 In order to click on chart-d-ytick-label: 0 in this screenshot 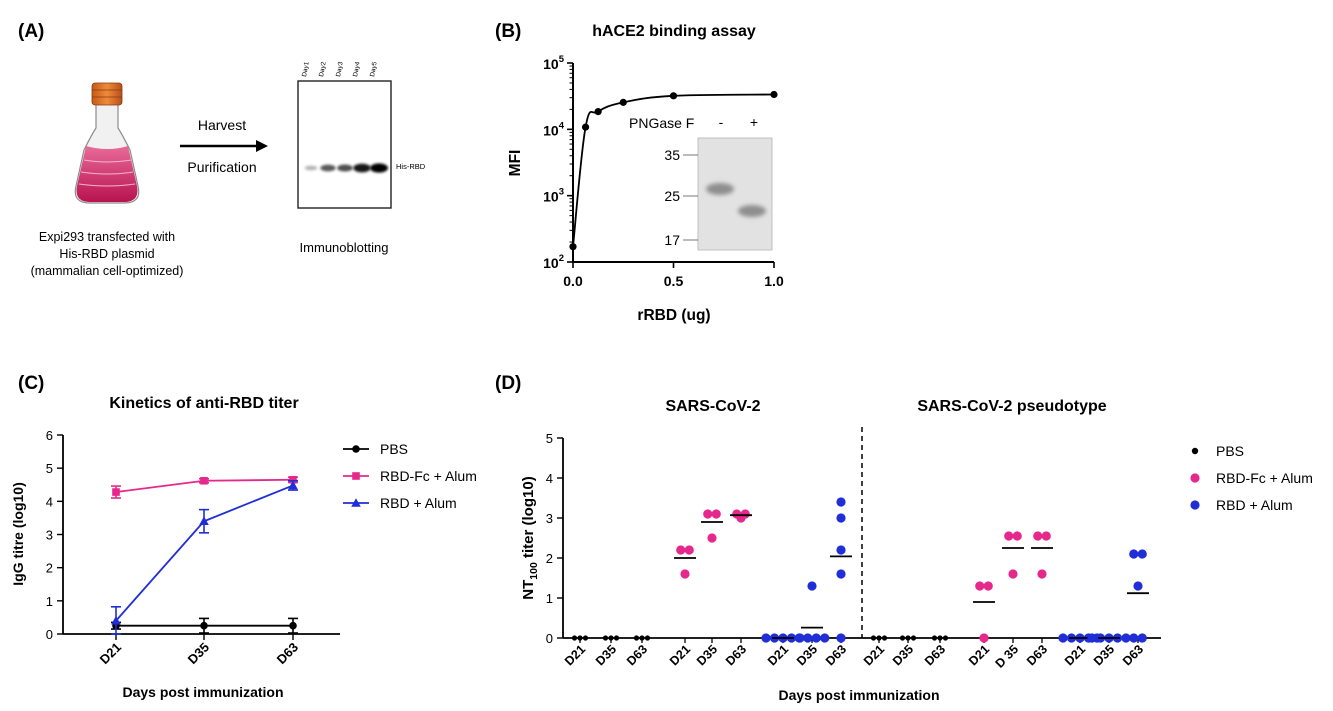, I will do `click(549, 638)`.